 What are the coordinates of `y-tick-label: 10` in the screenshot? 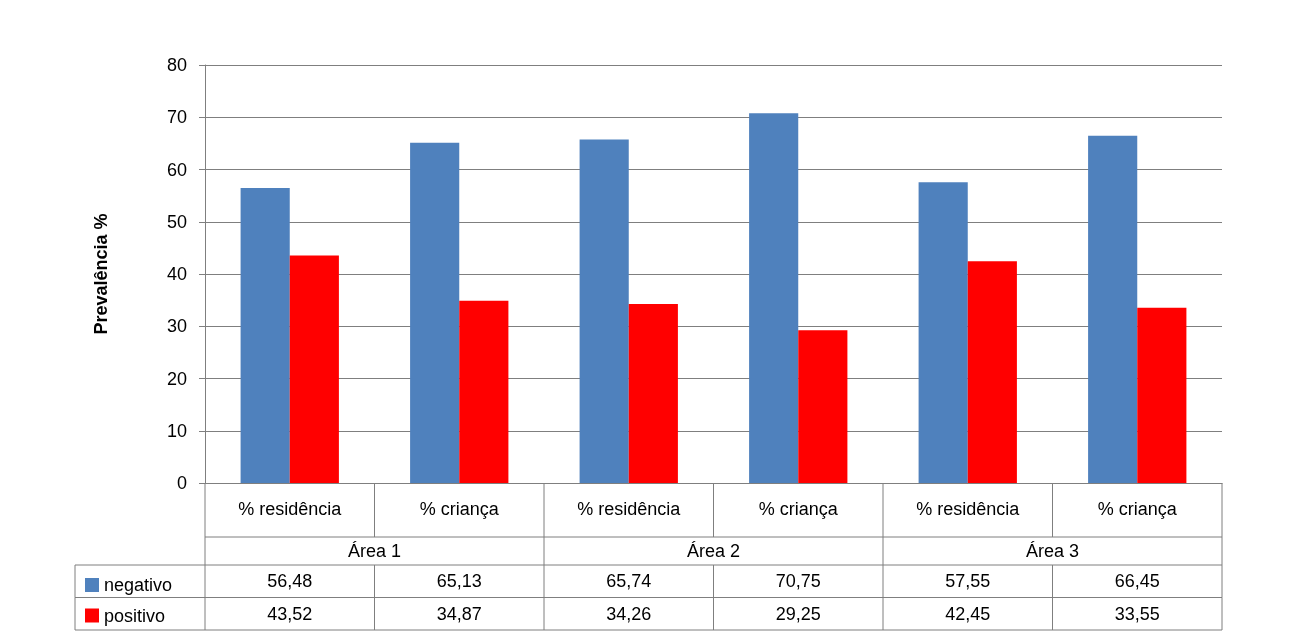 It's located at (176, 430).